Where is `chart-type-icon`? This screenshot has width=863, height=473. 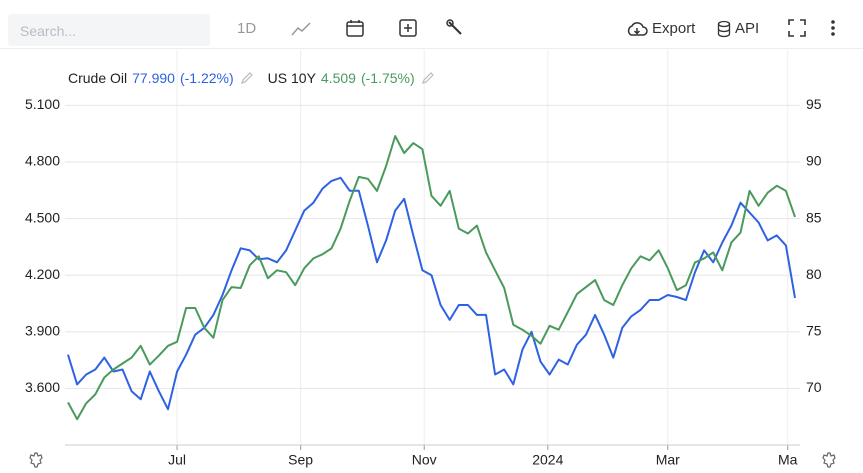 chart-type-icon is located at coordinates (301, 29).